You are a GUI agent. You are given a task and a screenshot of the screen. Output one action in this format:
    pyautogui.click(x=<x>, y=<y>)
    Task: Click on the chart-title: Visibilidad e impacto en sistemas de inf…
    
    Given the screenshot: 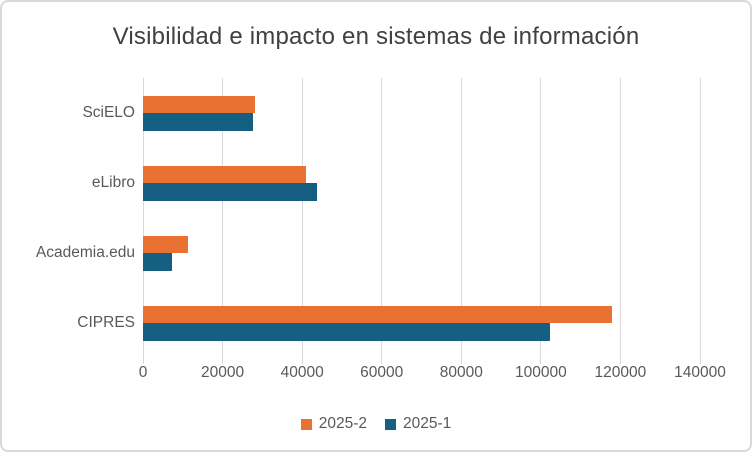 What is the action you would take?
    pyautogui.click(x=376, y=36)
    